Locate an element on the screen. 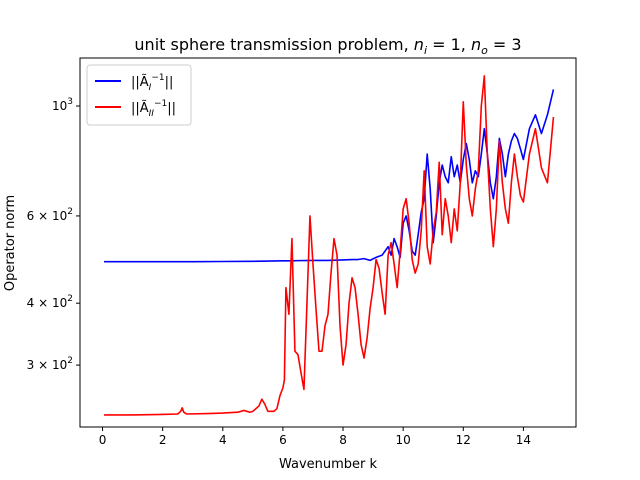 The width and height of the screenshot is (640, 480). title-prefix: unit sphere transmission problem, is located at coordinates (273, 44).